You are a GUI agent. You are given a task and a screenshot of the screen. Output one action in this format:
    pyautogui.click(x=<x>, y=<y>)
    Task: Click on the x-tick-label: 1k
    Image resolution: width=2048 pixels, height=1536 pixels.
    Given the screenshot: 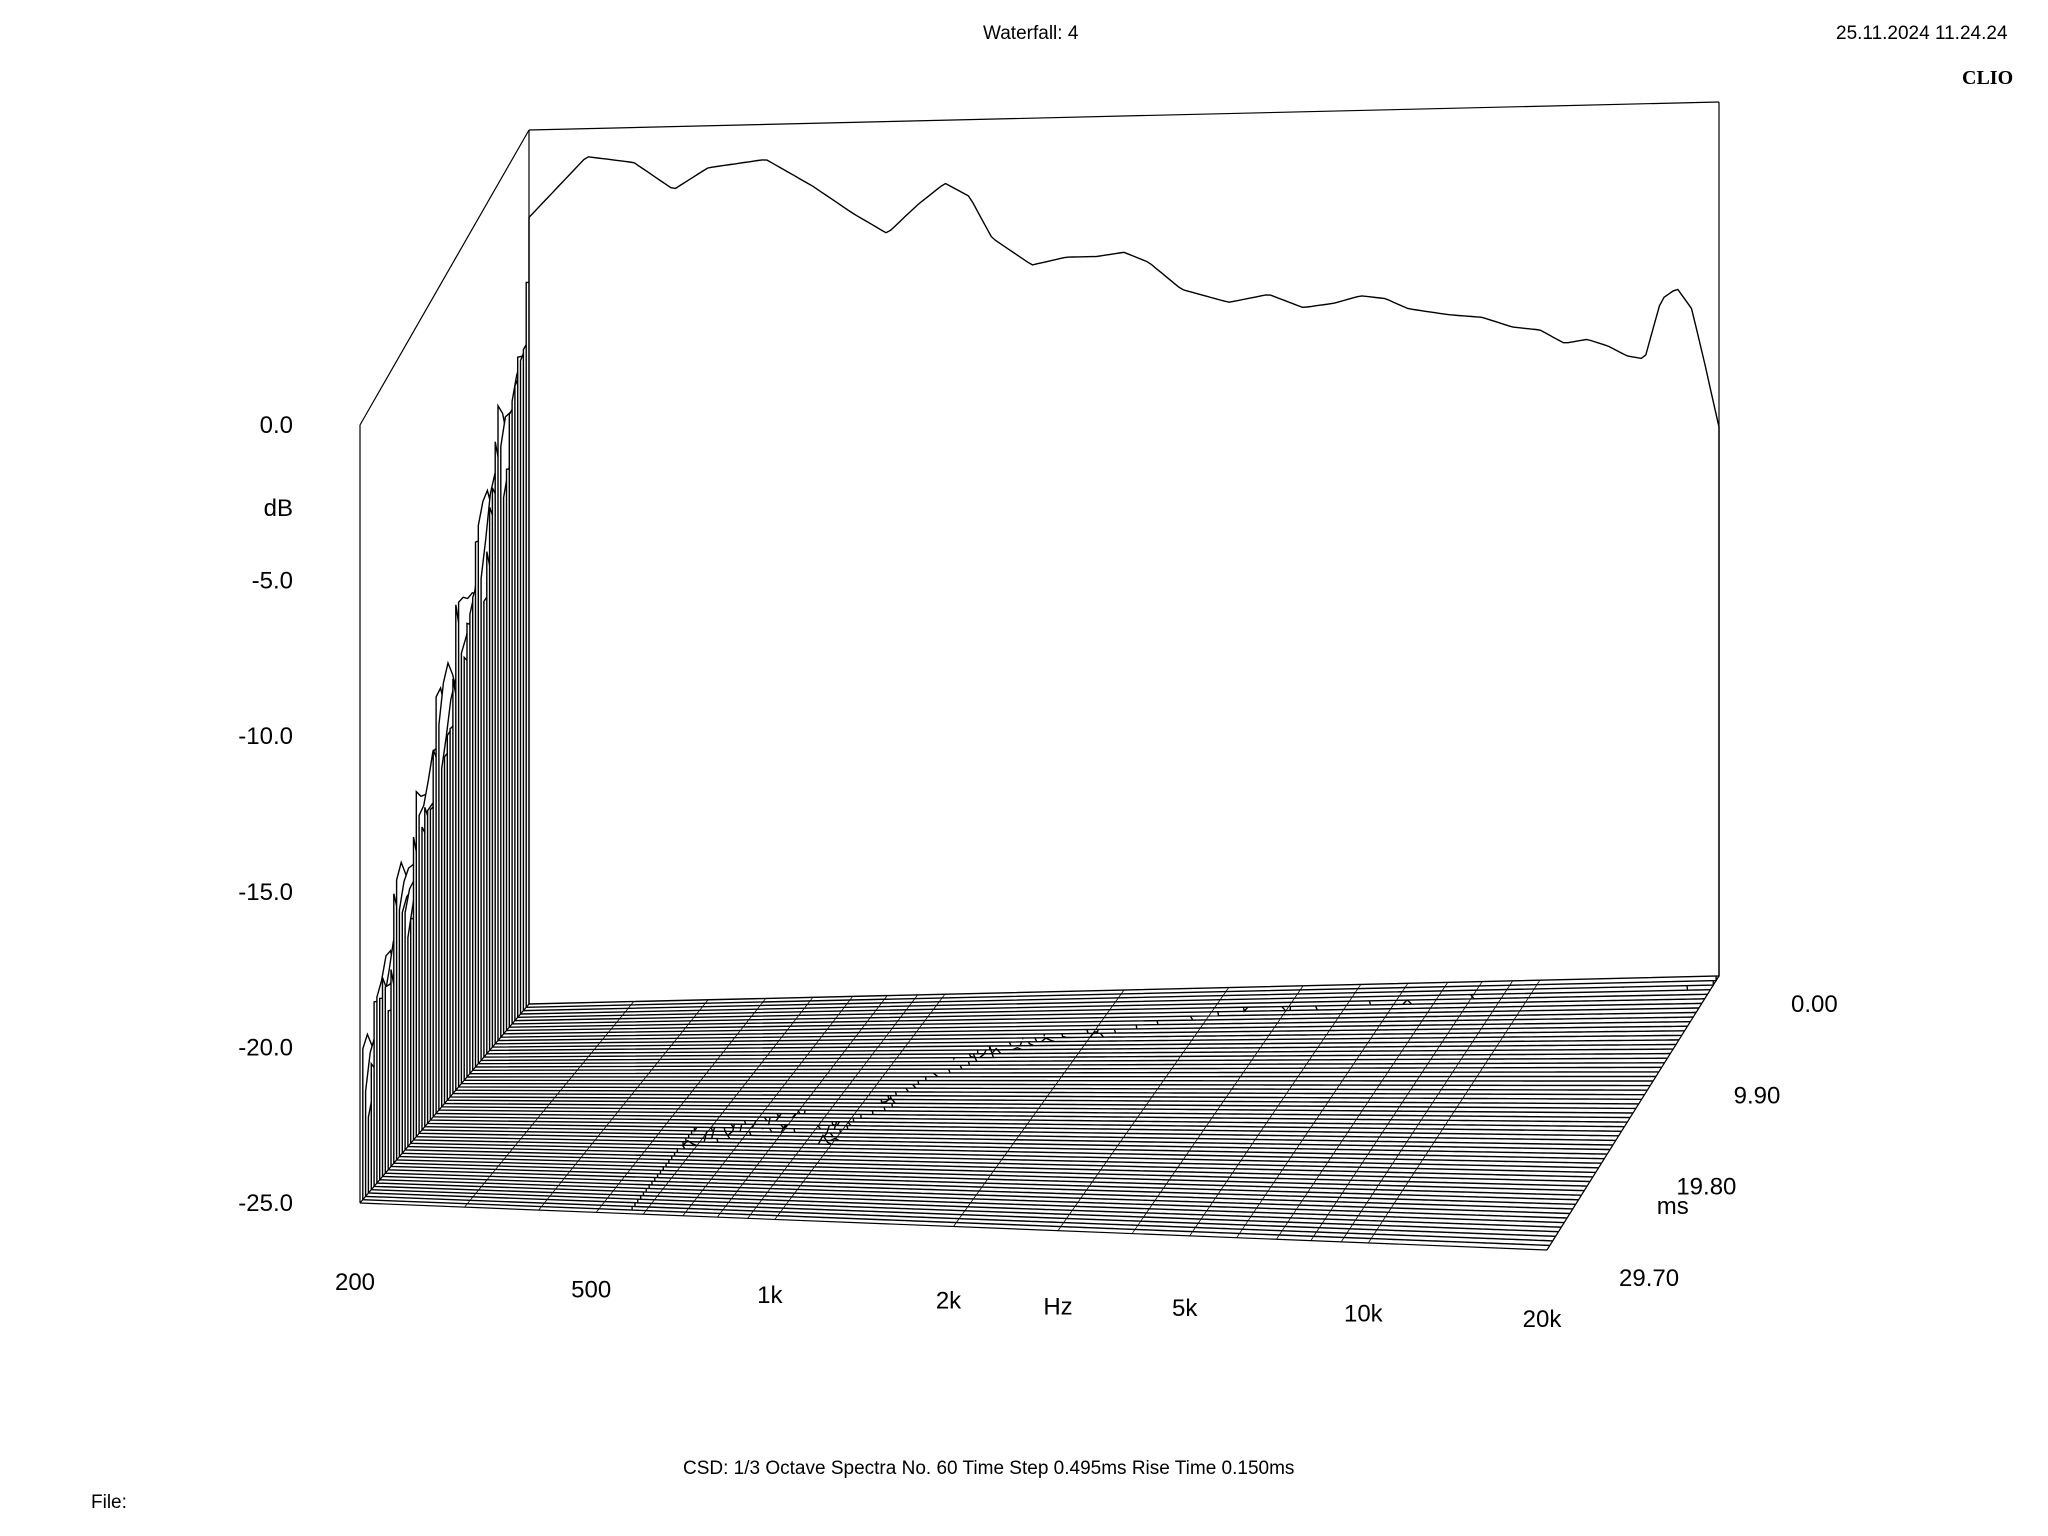 What is the action you would take?
    pyautogui.click(x=770, y=1295)
    